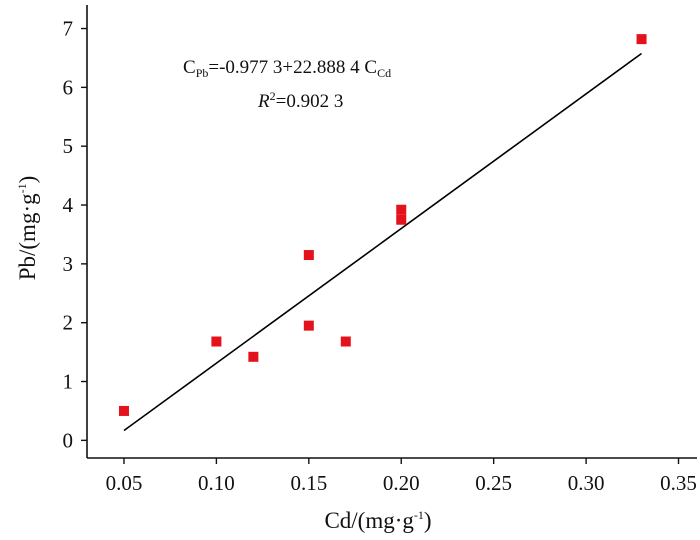  What do you see at coordinates (419, 515) in the screenshot?
I see `x-axis-title-superscript: -1` at bounding box center [419, 515].